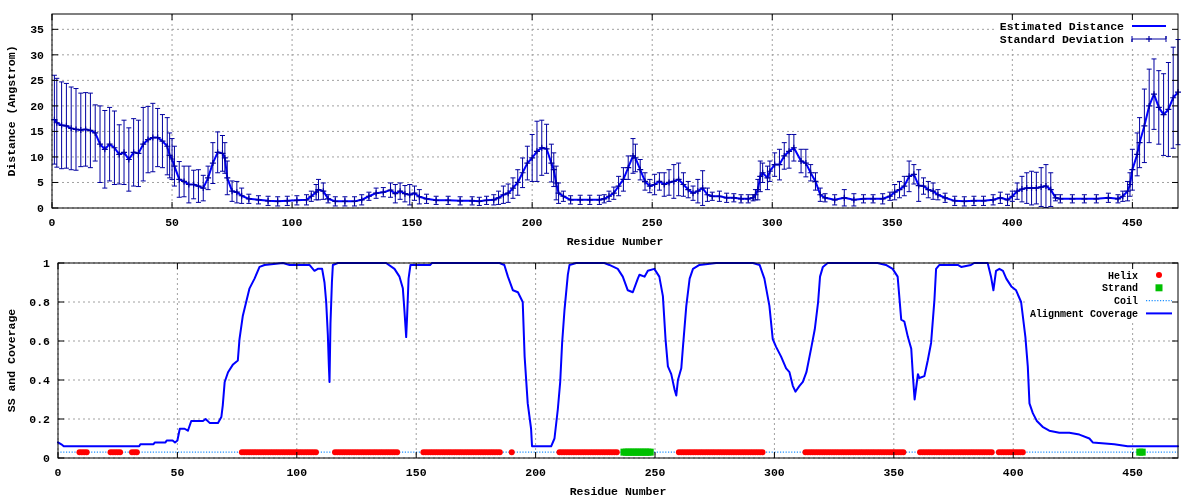 Image resolution: width=1200 pixels, height=500 pixels. Describe the element at coordinates (12, 360) in the screenshot. I see `y-axis-title: SS and Coverage` at that location.